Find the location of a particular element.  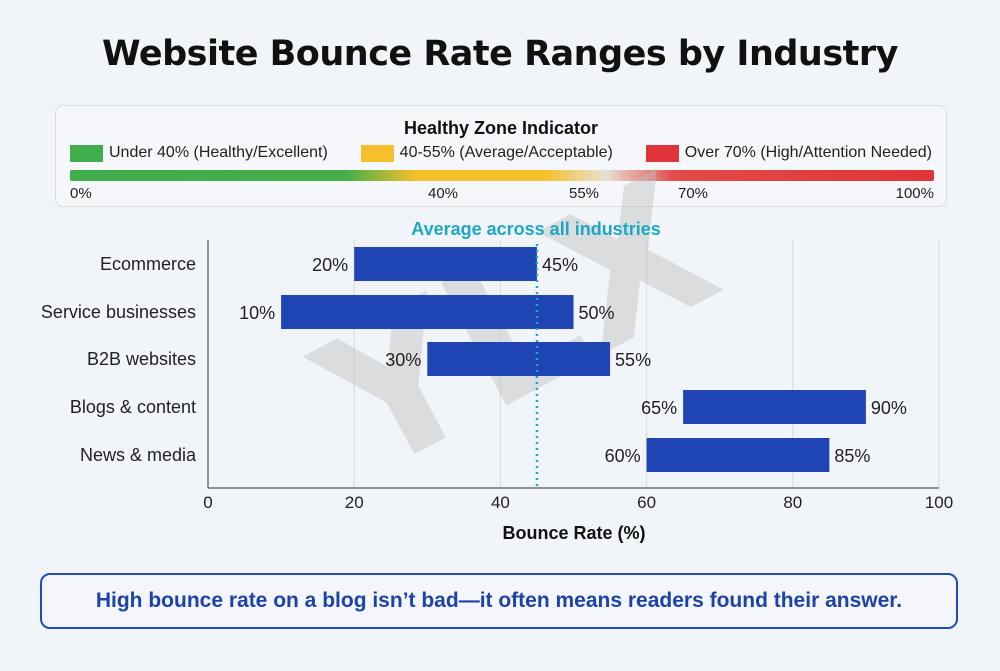

legend-item-healthy: Under 40% (Healthy/Excellent) is located at coordinates (199, 153).